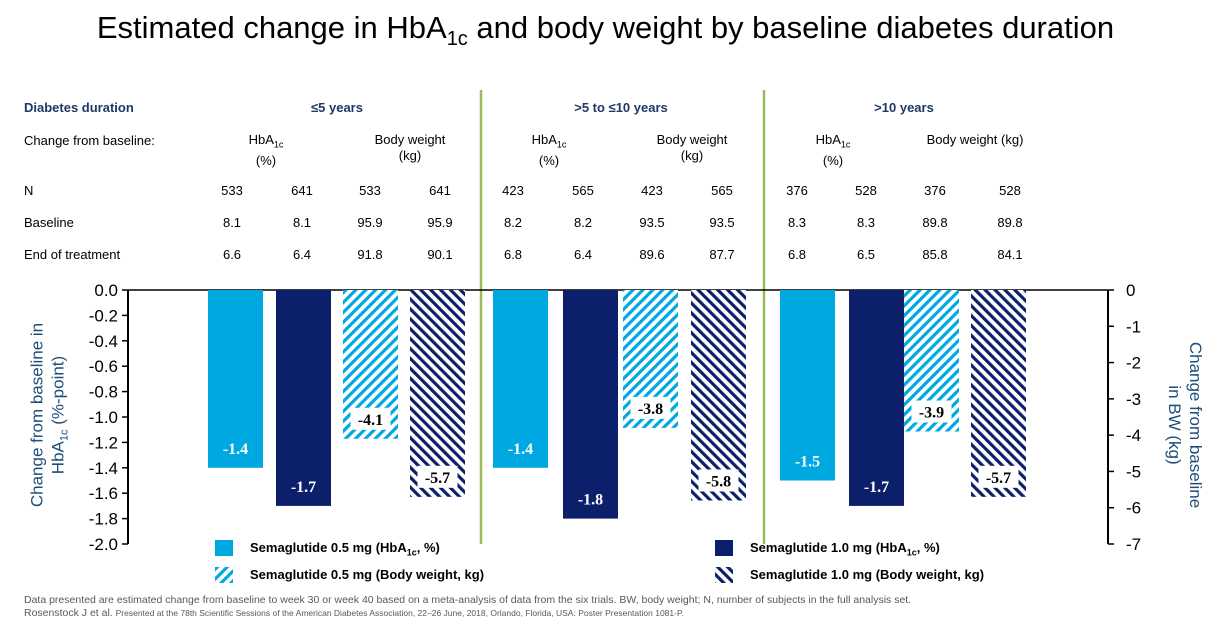  I want to click on y-tick-label-left: -1.8, so click(103, 519).